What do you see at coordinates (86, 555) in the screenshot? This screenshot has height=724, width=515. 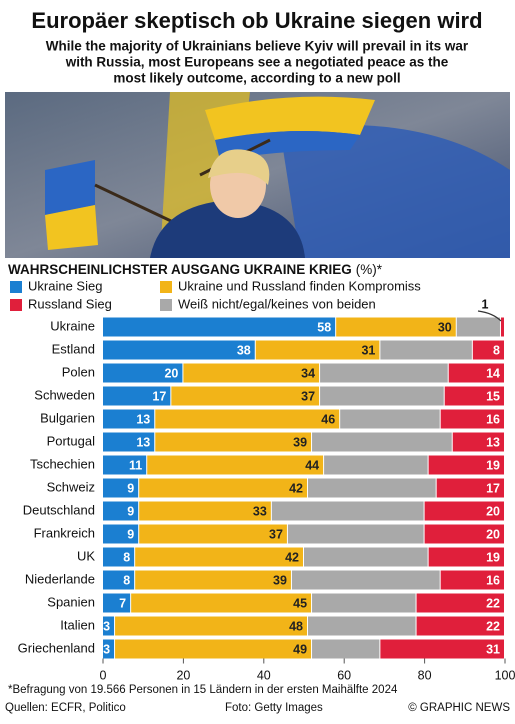 I see `y-tick-label: UK` at bounding box center [86, 555].